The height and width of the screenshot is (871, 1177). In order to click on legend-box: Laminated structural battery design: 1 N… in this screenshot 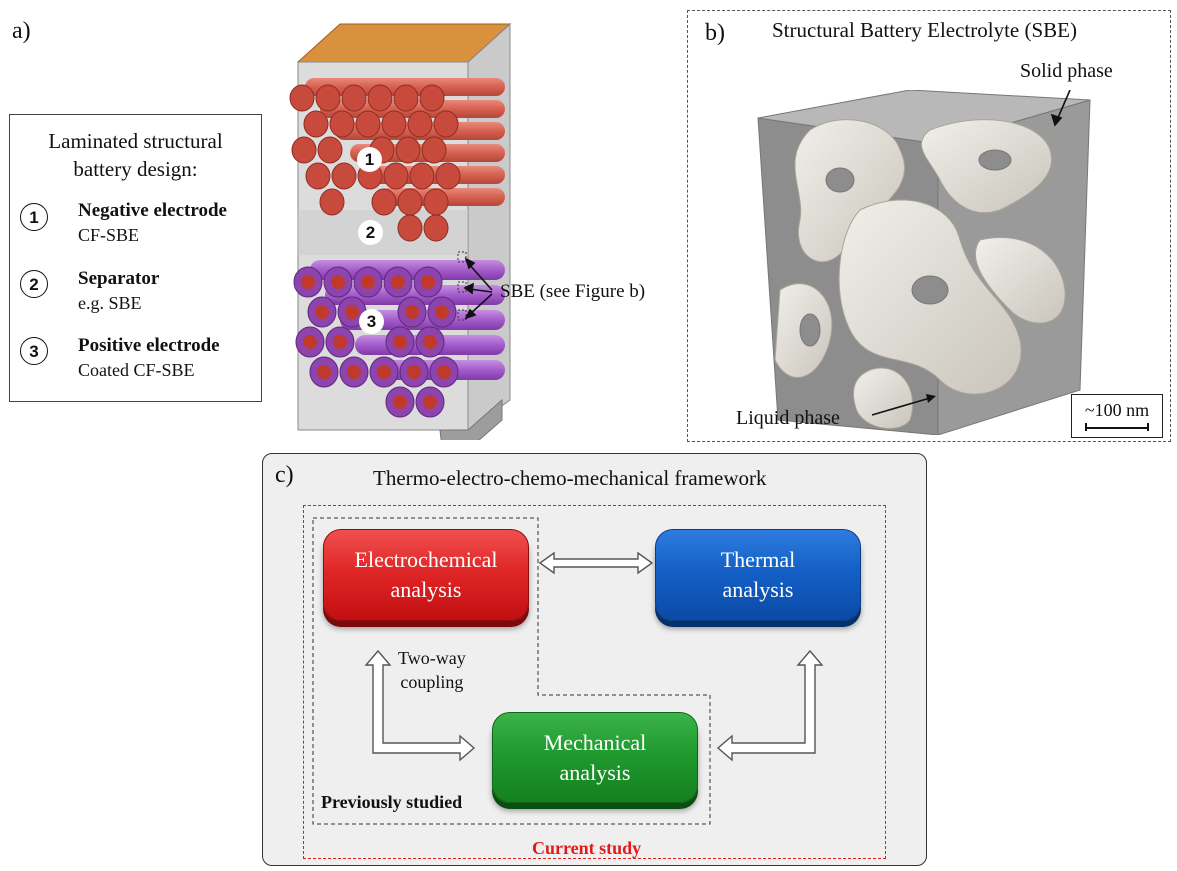, I will do `click(135, 258)`.